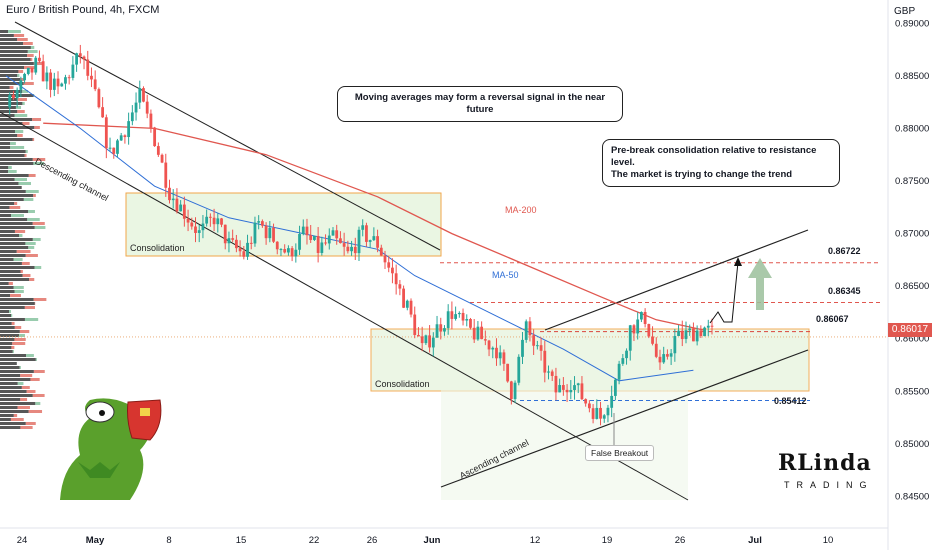  What do you see at coordinates (702, 174) in the screenshot?
I see `consolidation-callout-line2: The market is trying to change the trend` at bounding box center [702, 174].